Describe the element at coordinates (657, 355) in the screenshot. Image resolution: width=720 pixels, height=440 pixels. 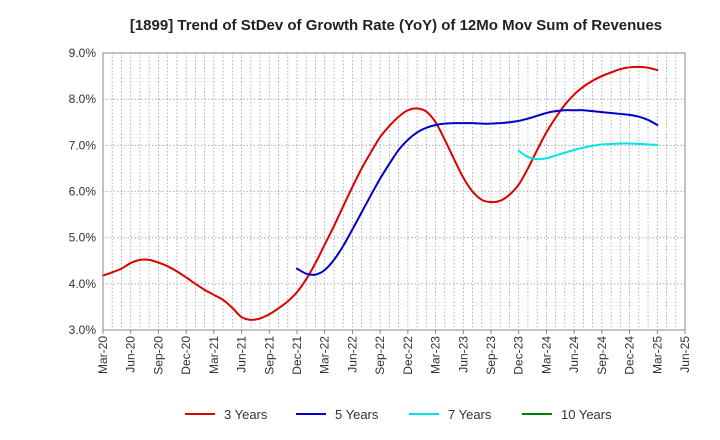
I see `x-tick-label: Mar-25` at that location.